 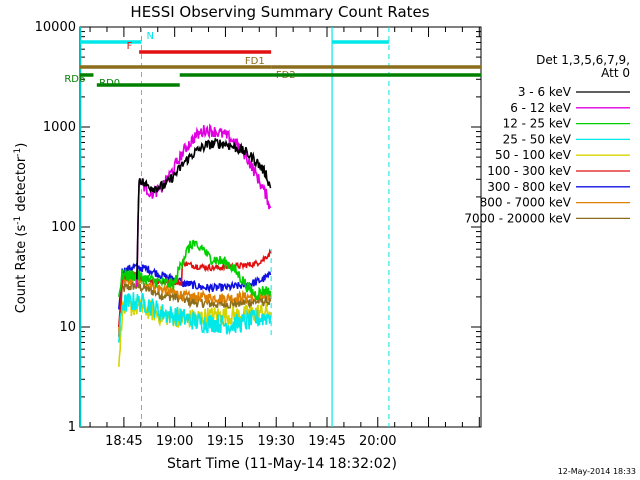 I want to click on legend-label: 6 - 12 keV, so click(x=541, y=108).